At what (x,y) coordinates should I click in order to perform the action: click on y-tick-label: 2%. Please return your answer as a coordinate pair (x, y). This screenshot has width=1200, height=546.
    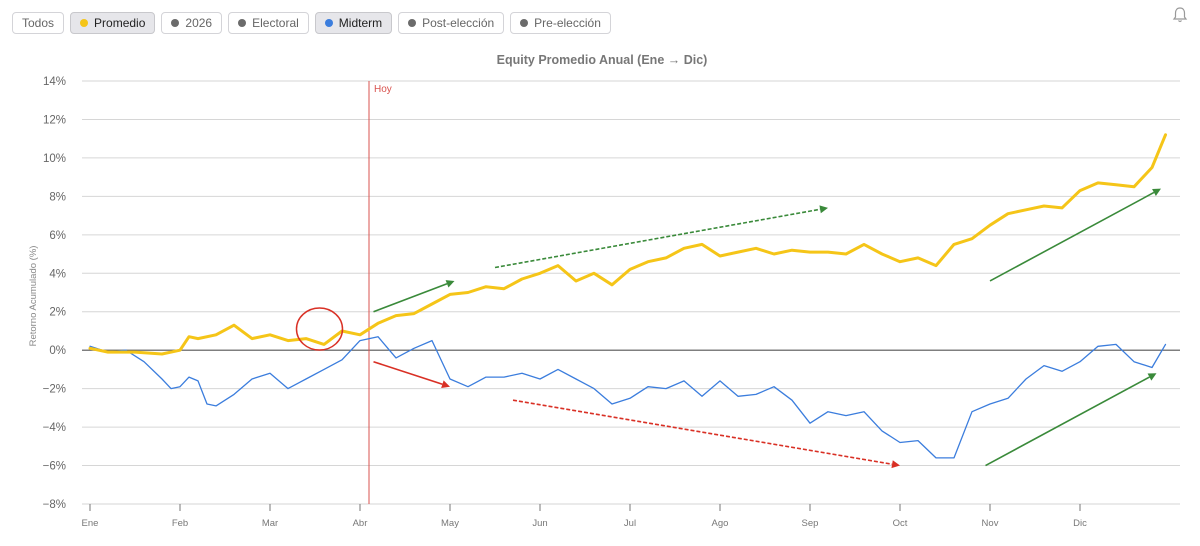
    Looking at the image, I should click on (57, 313).